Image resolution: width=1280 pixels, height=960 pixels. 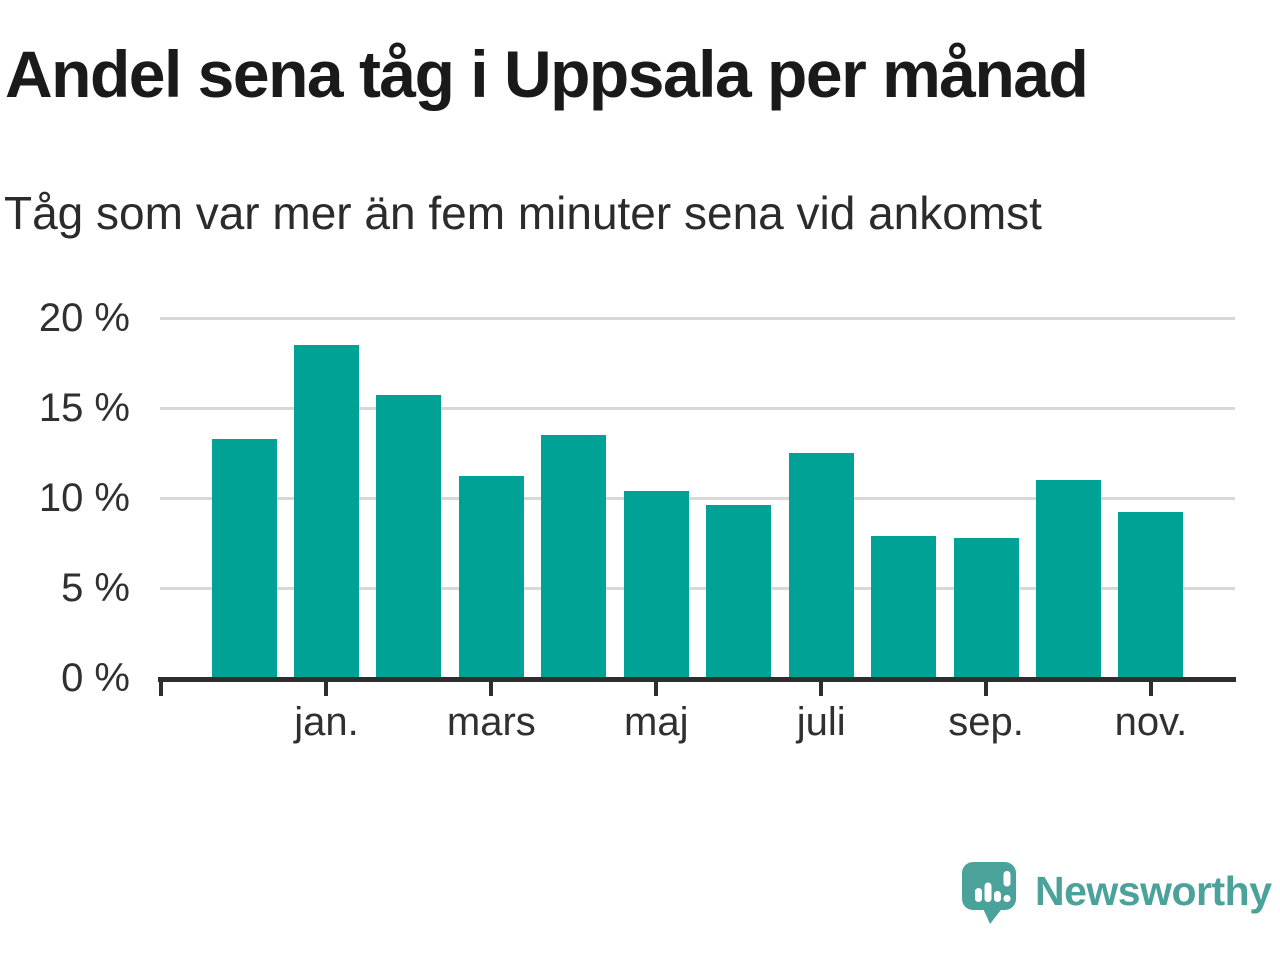 I want to click on x-axis-tick-label: juli, so click(x=821, y=722).